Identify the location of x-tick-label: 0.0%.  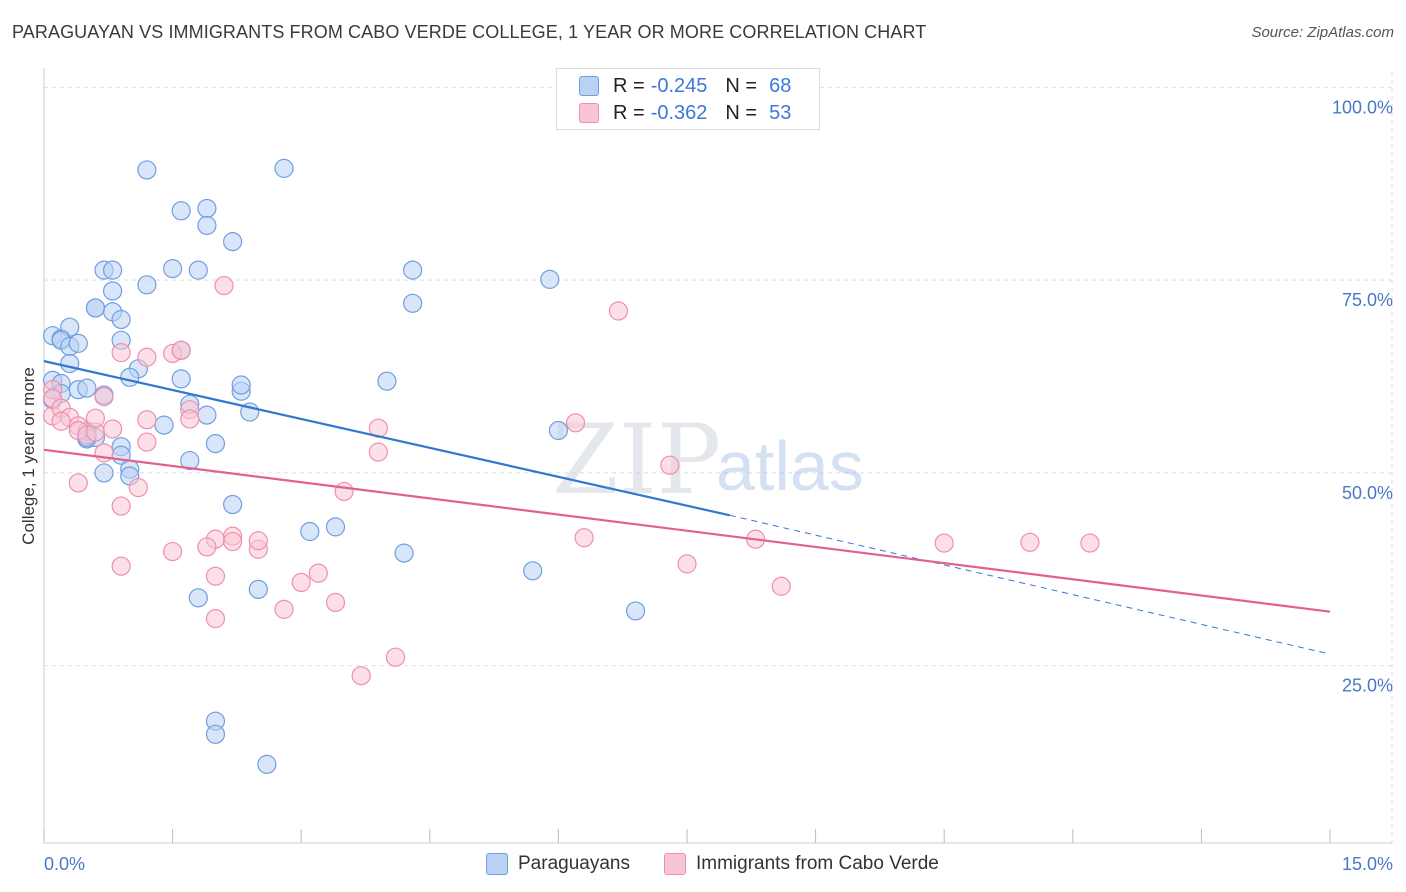
(64, 864).